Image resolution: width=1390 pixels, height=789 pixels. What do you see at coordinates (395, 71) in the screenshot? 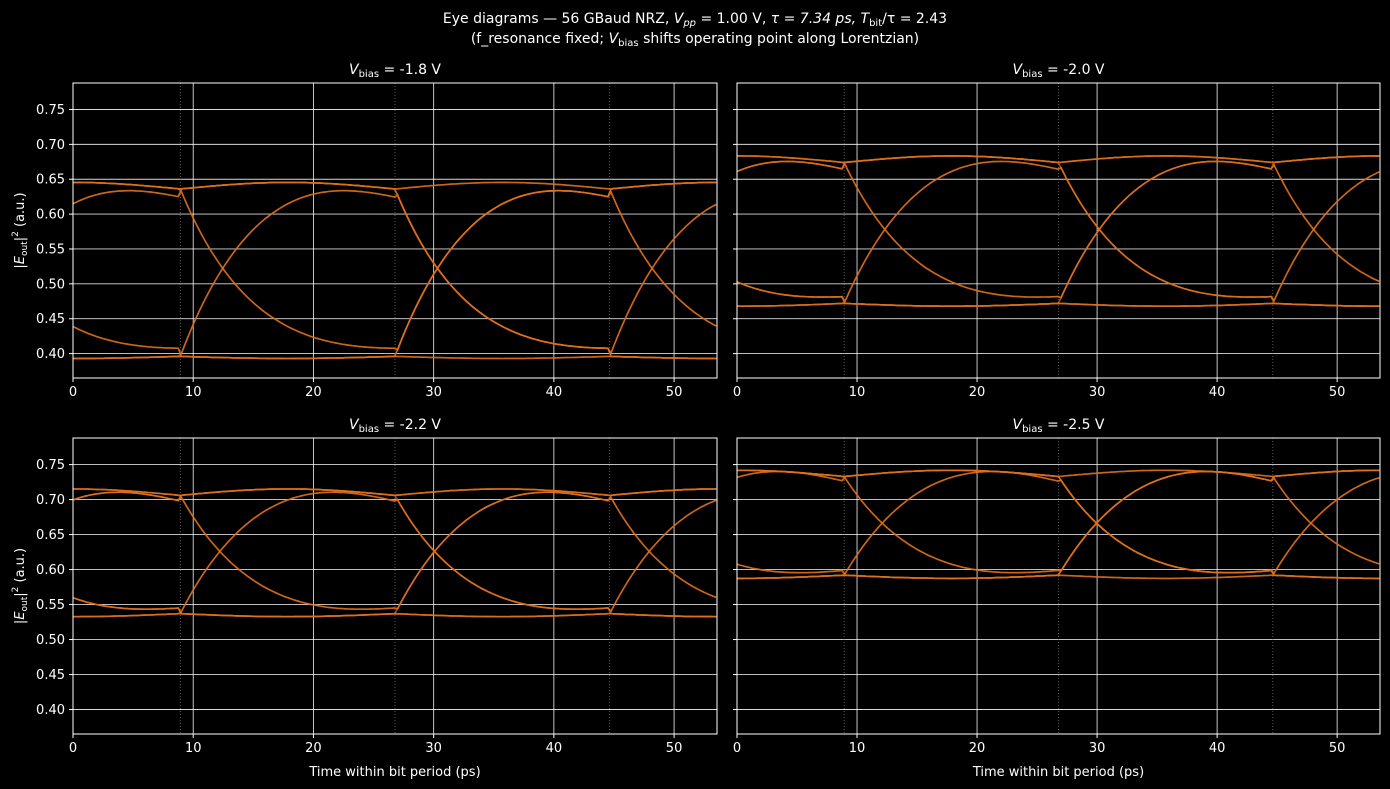
I see `panel-title: Vbias = -1.8 V` at bounding box center [395, 71].